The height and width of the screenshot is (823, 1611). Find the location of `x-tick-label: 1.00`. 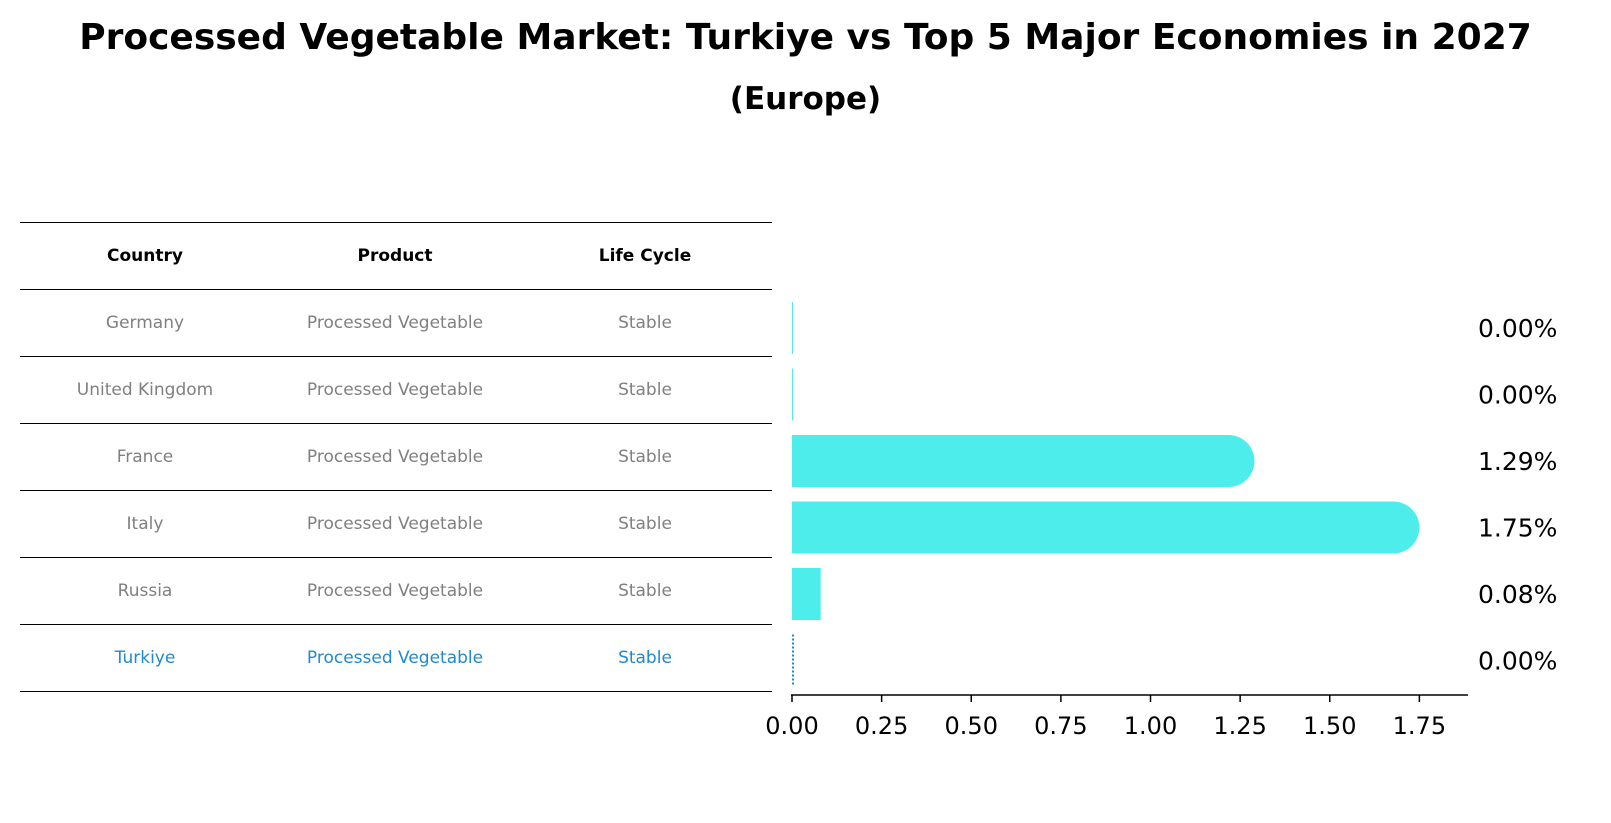

x-tick-label: 1.00 is located at coordinates (1150, 726).